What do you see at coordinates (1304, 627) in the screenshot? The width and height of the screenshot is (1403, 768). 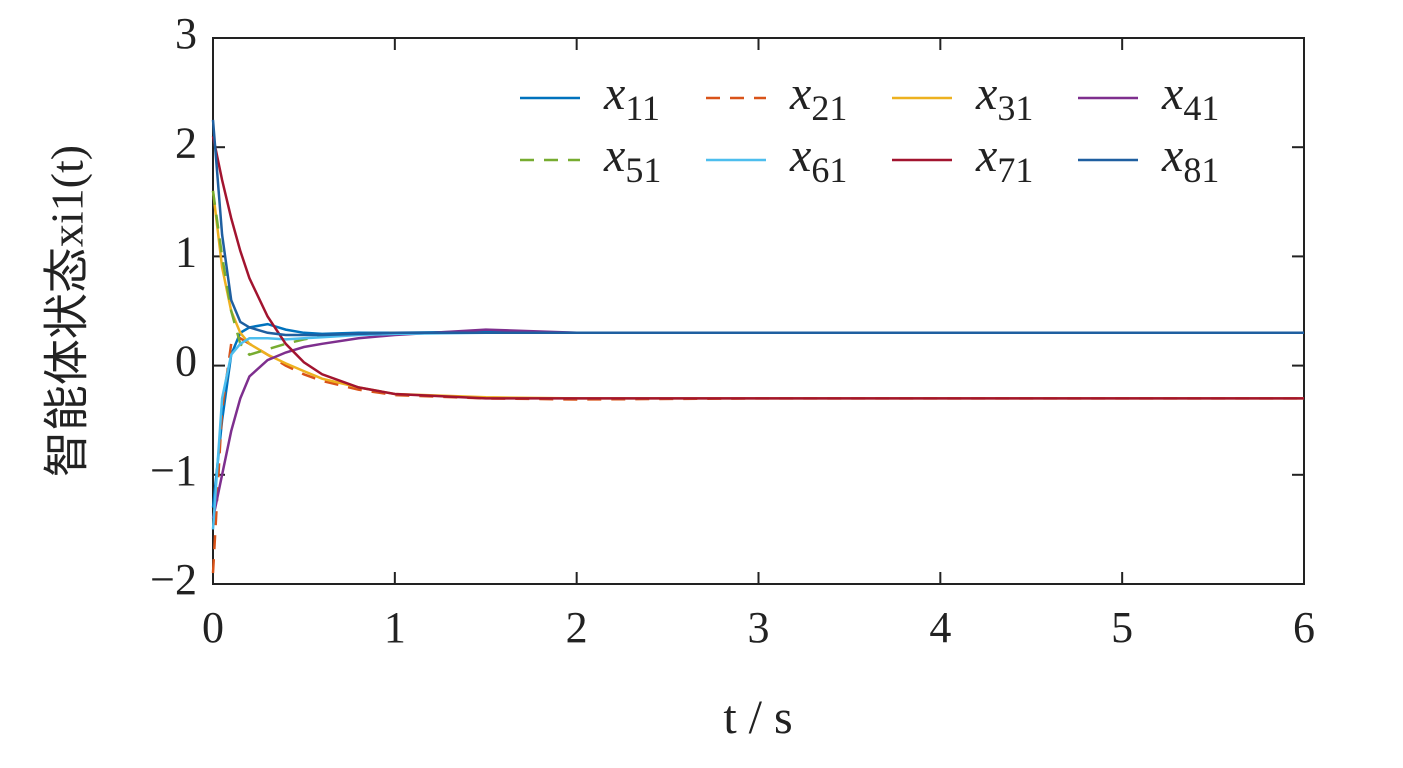 I see `x-tick-label: 6` at bounding box center [1304, 627].